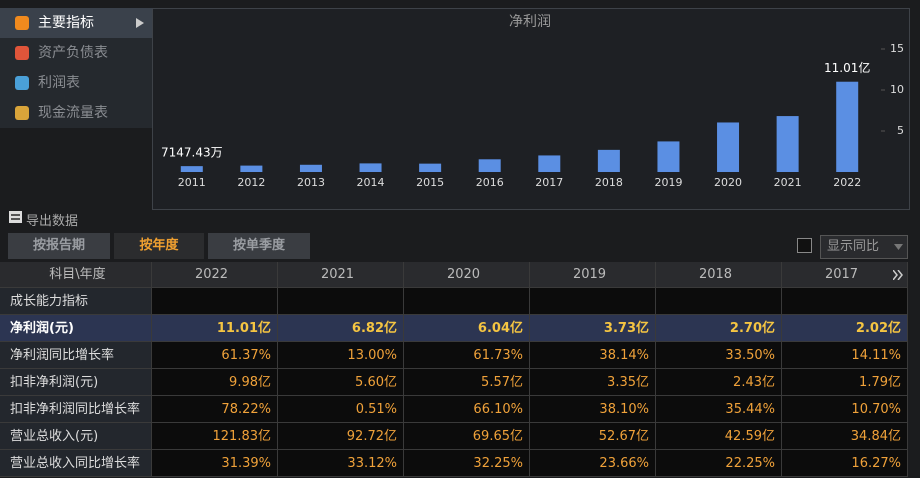 The height and width of the screenshot is (478, 920). I want to click on value-label: 11.01亿, so click(847, 67).